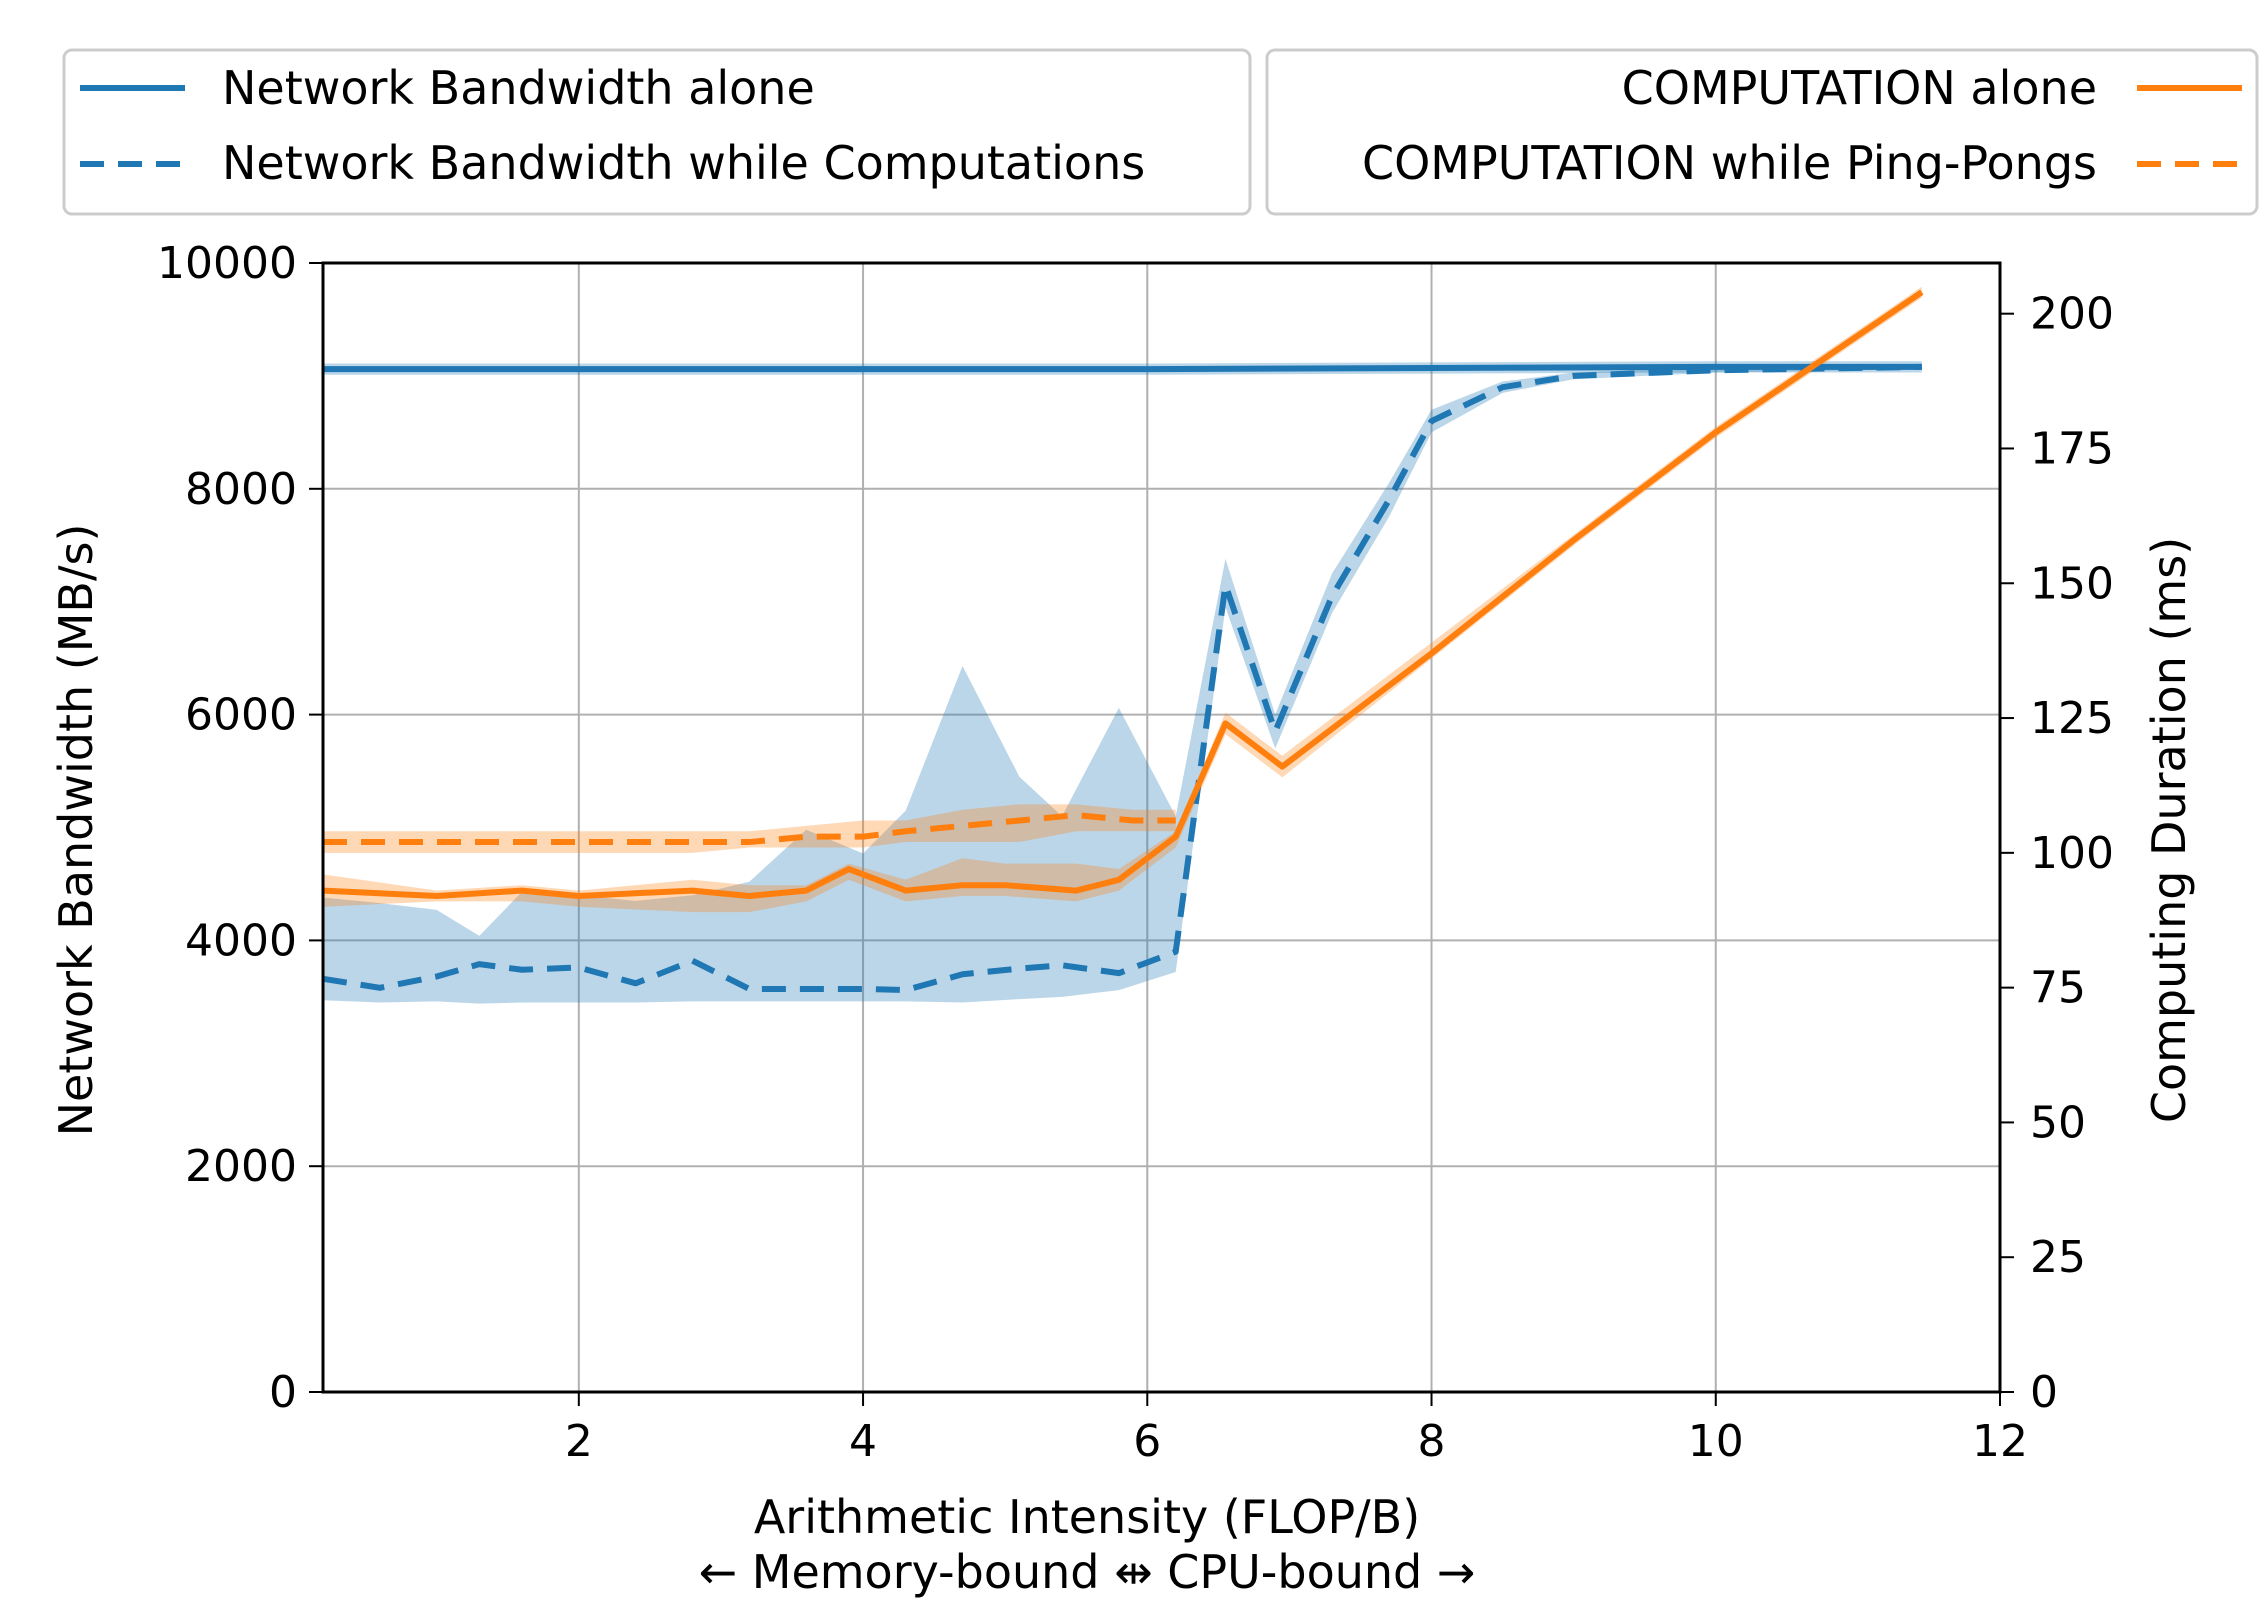 The width and height of the screenshot is (2266, 1600). Describe the element at coordinates (2072, 583) in the screenshot. I see `y2-tick-label: 150` at that location.